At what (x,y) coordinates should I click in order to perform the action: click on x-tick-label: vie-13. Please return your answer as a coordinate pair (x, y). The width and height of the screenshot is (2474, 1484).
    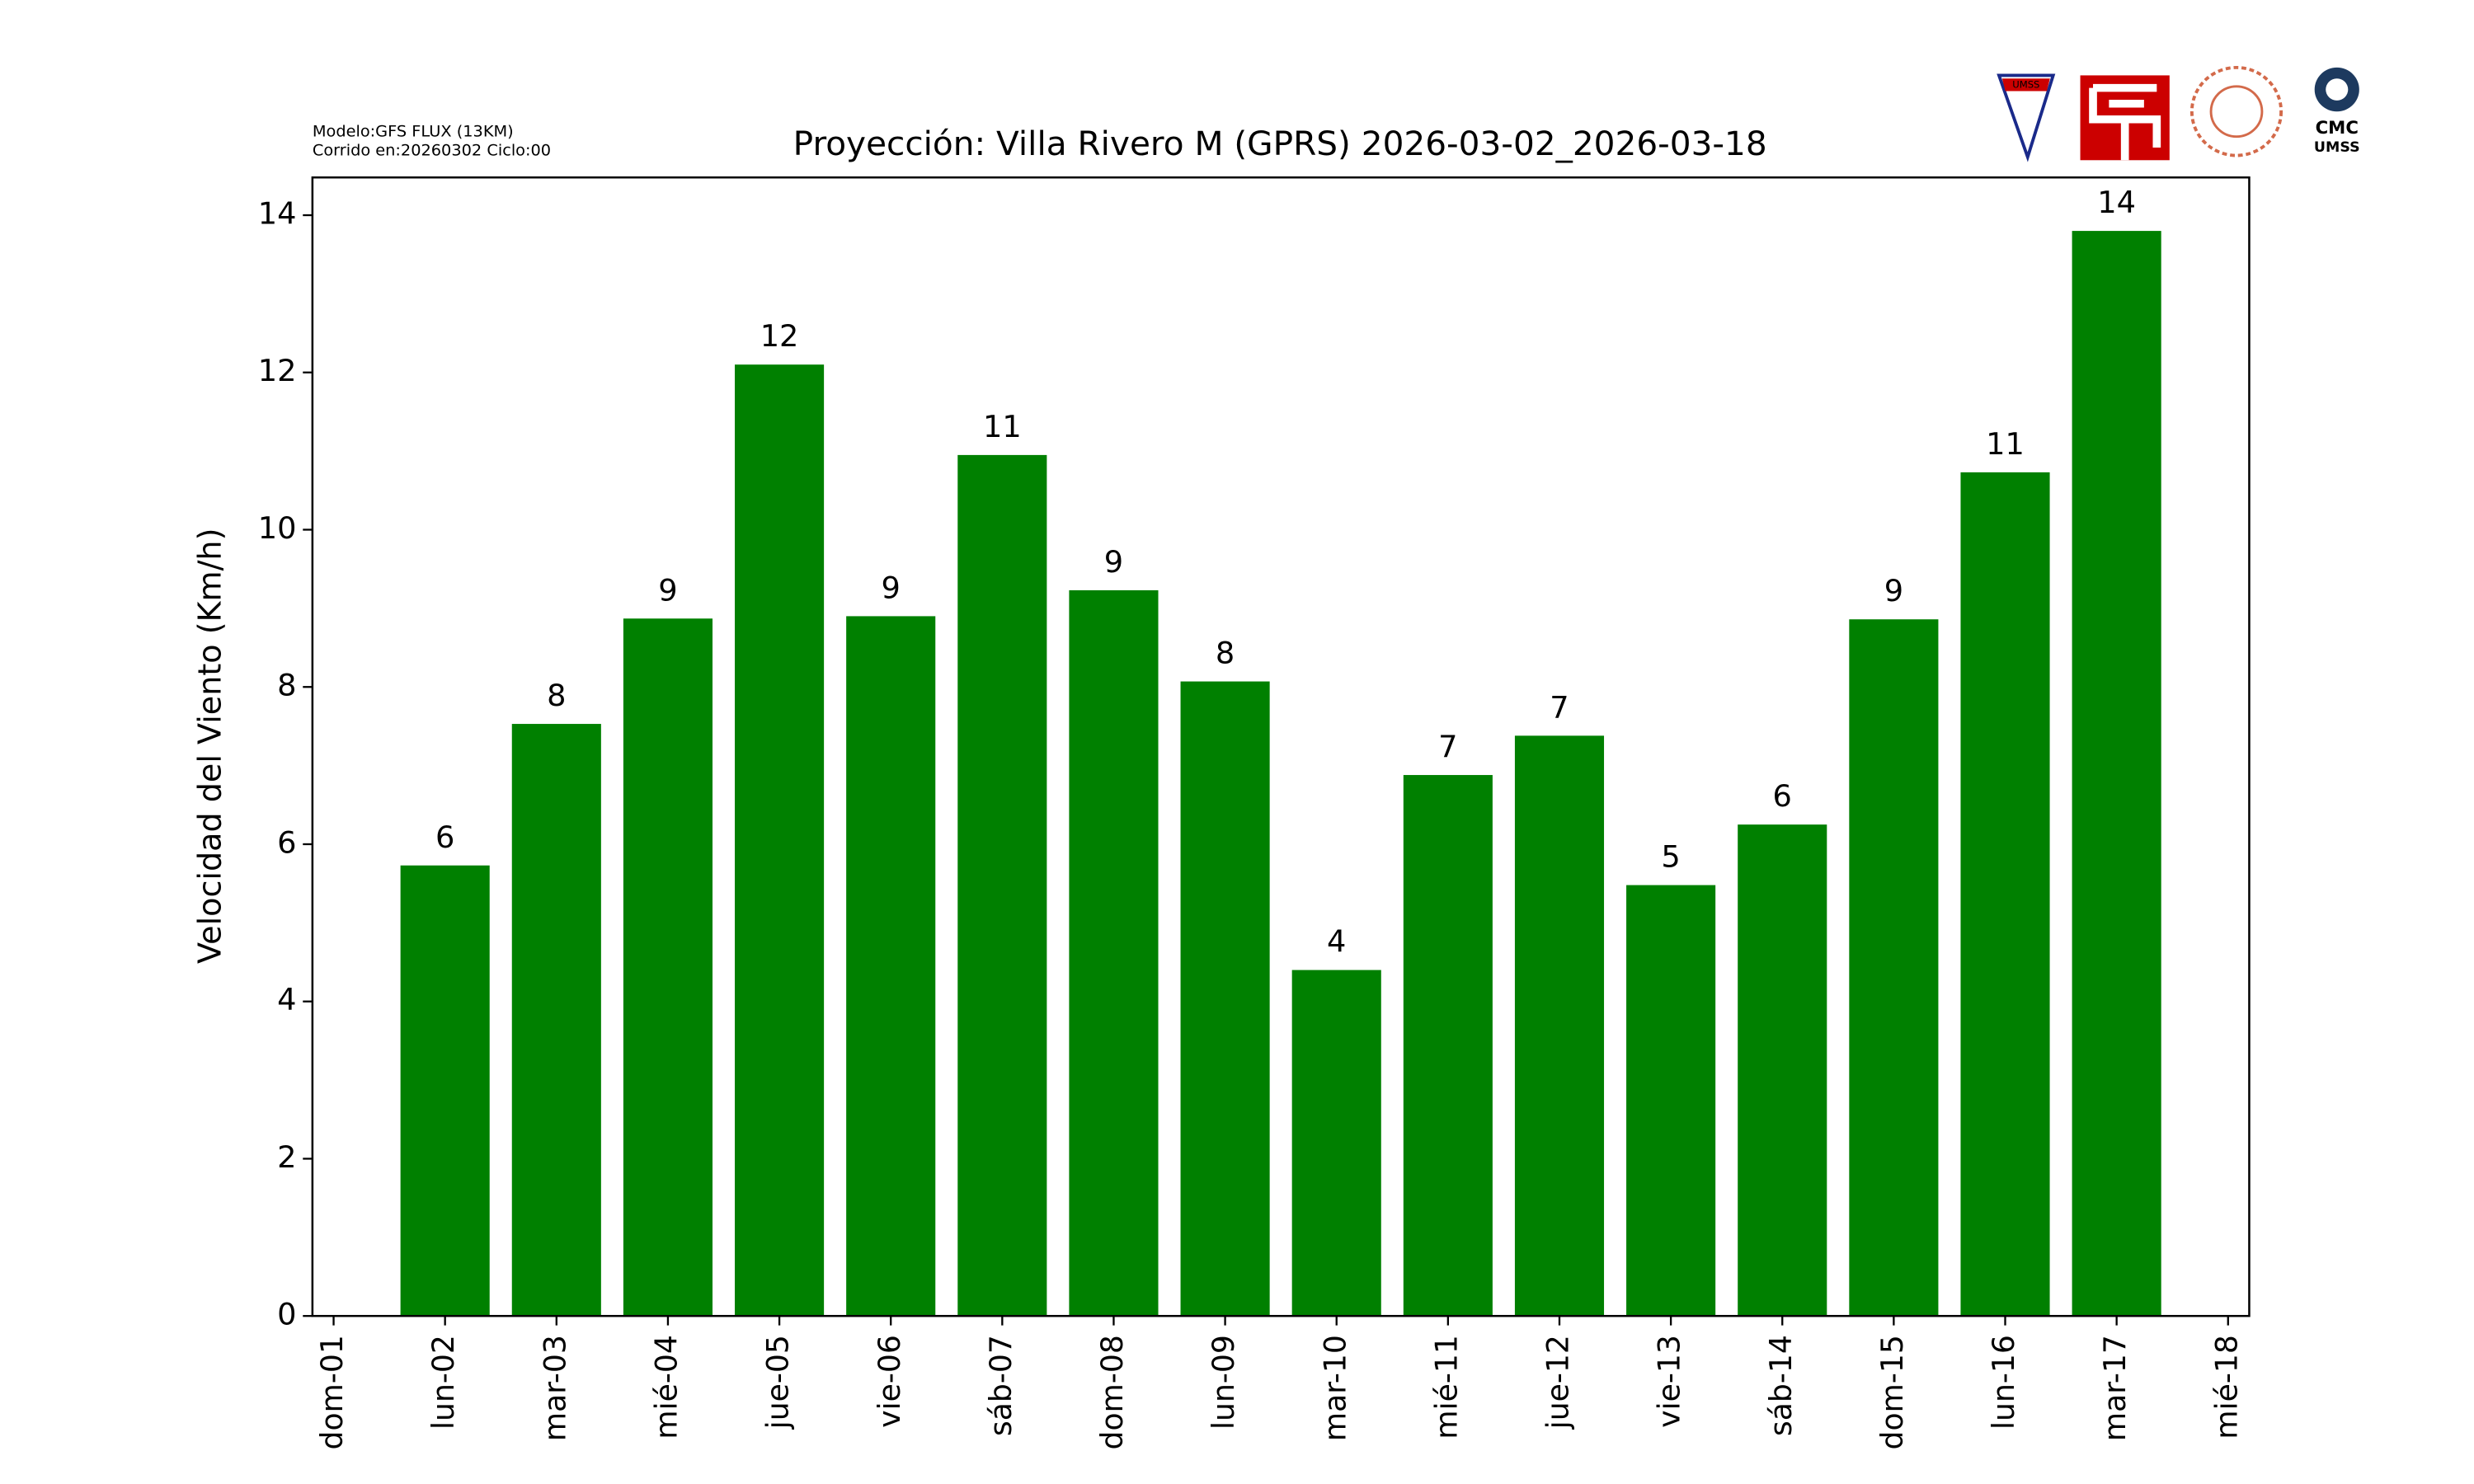
    Looking at the image, I should click on (1668, 1381).